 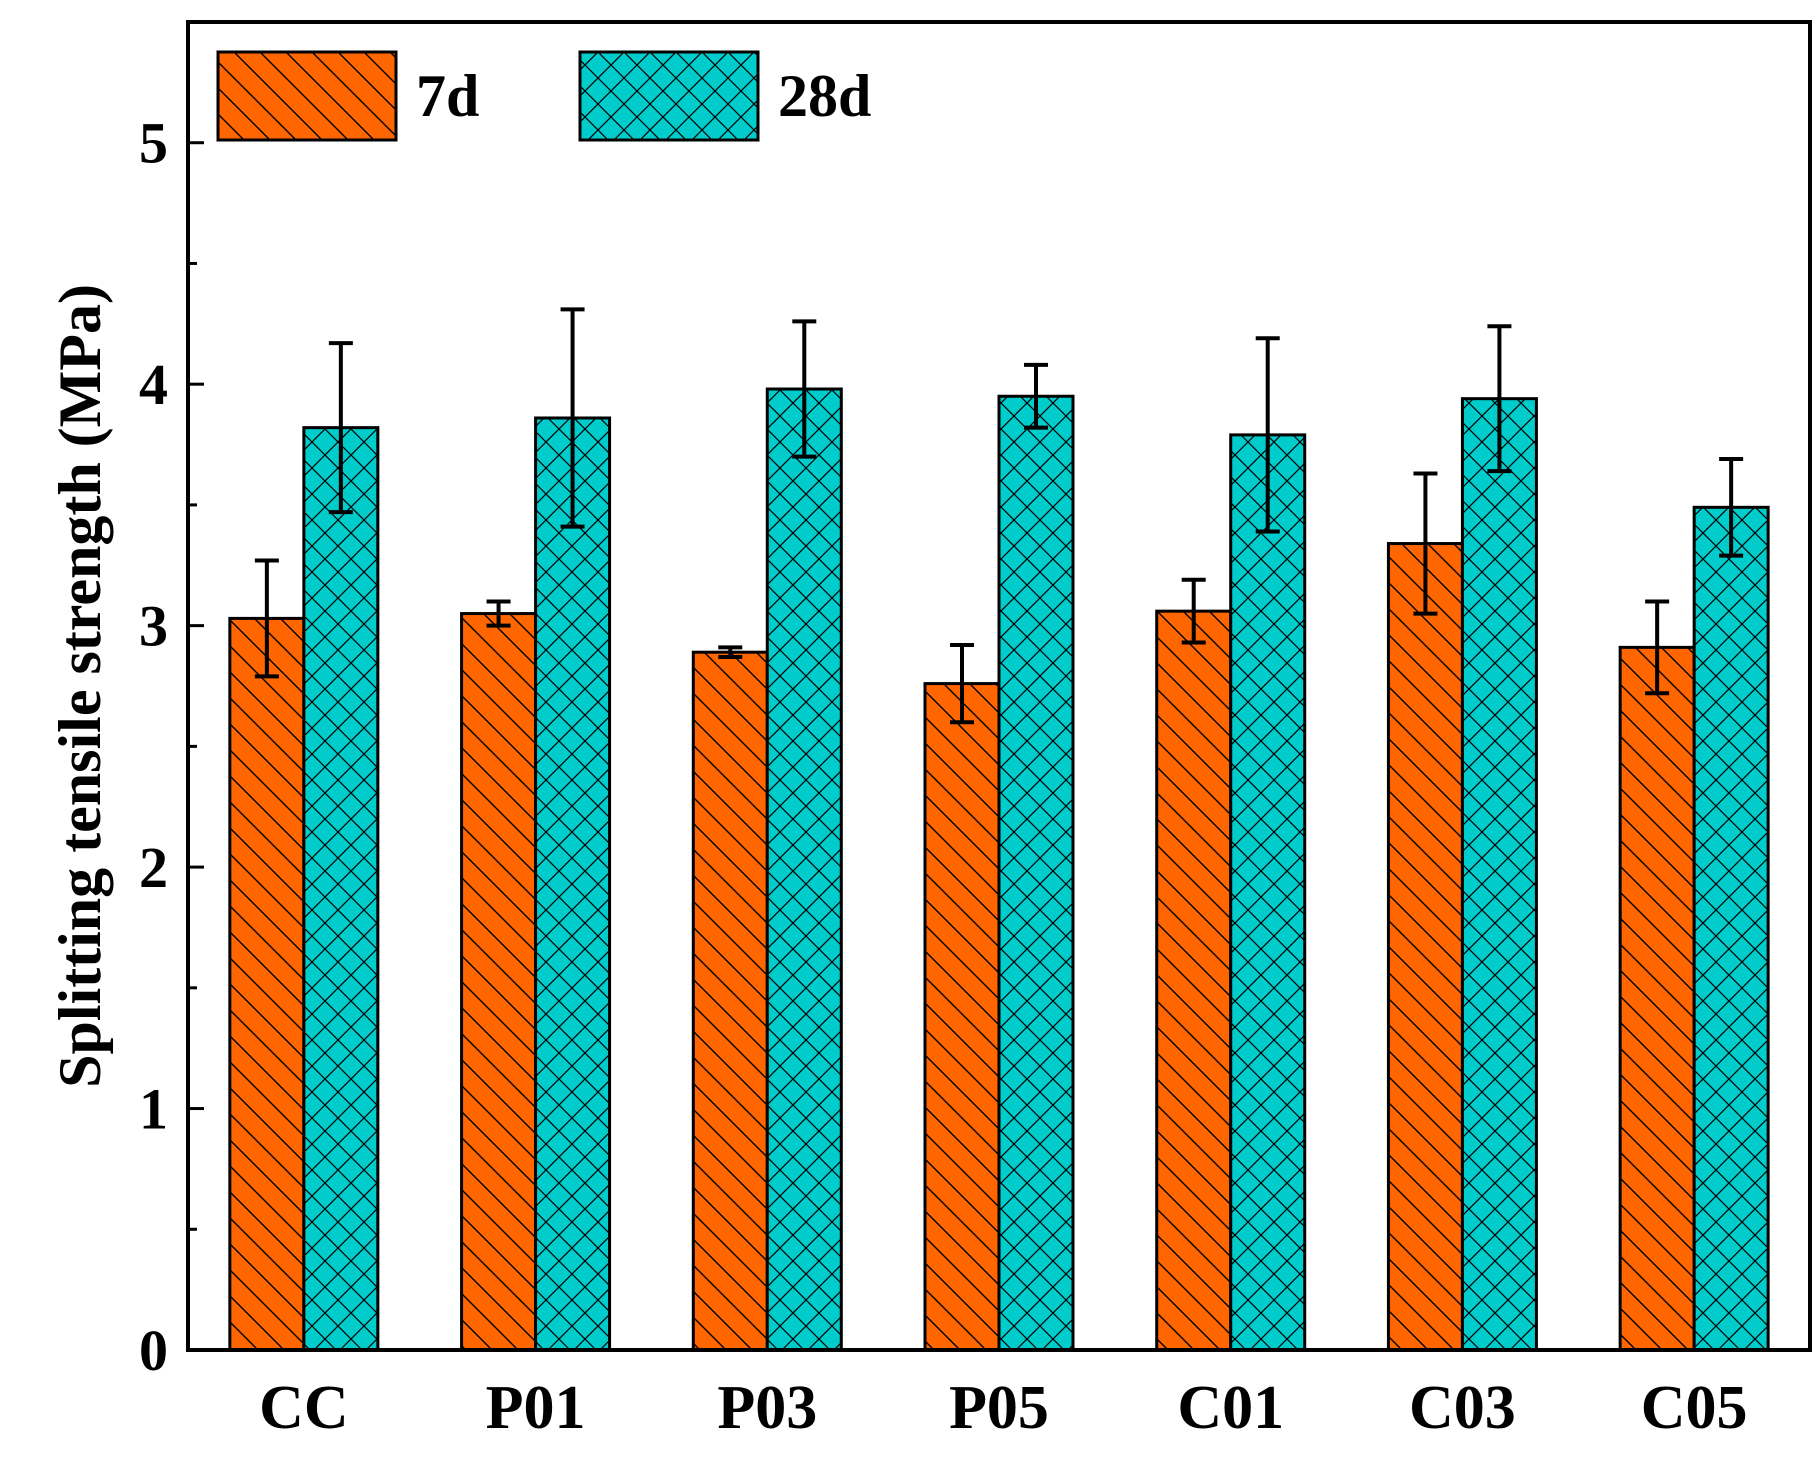 What do you see at coordinates (824, 96) in the screenshot?
I see `legend-label-28d: 28d` at bounding box center [824, 96].